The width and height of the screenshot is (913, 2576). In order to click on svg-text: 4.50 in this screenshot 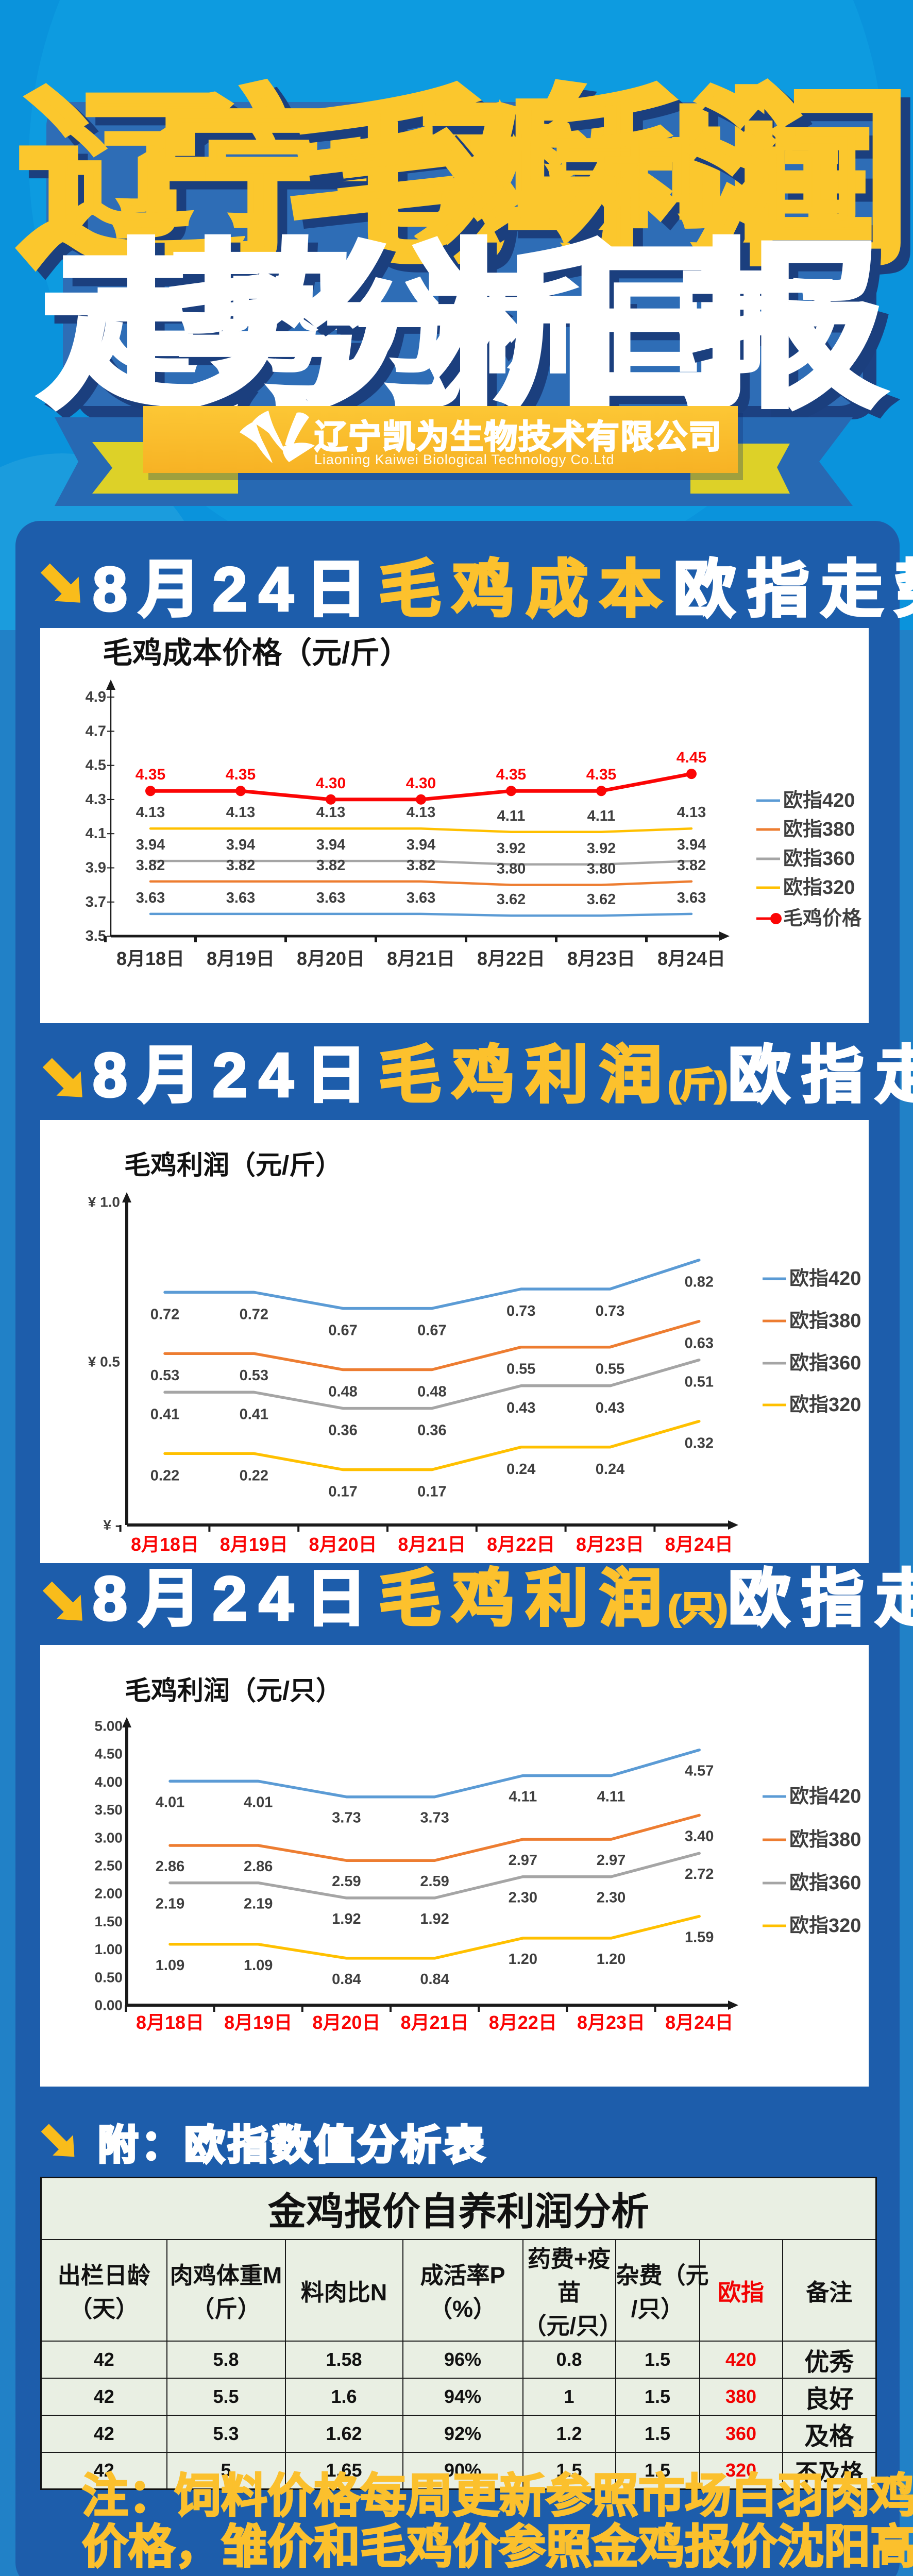, I will do `click(109, 1754)`.